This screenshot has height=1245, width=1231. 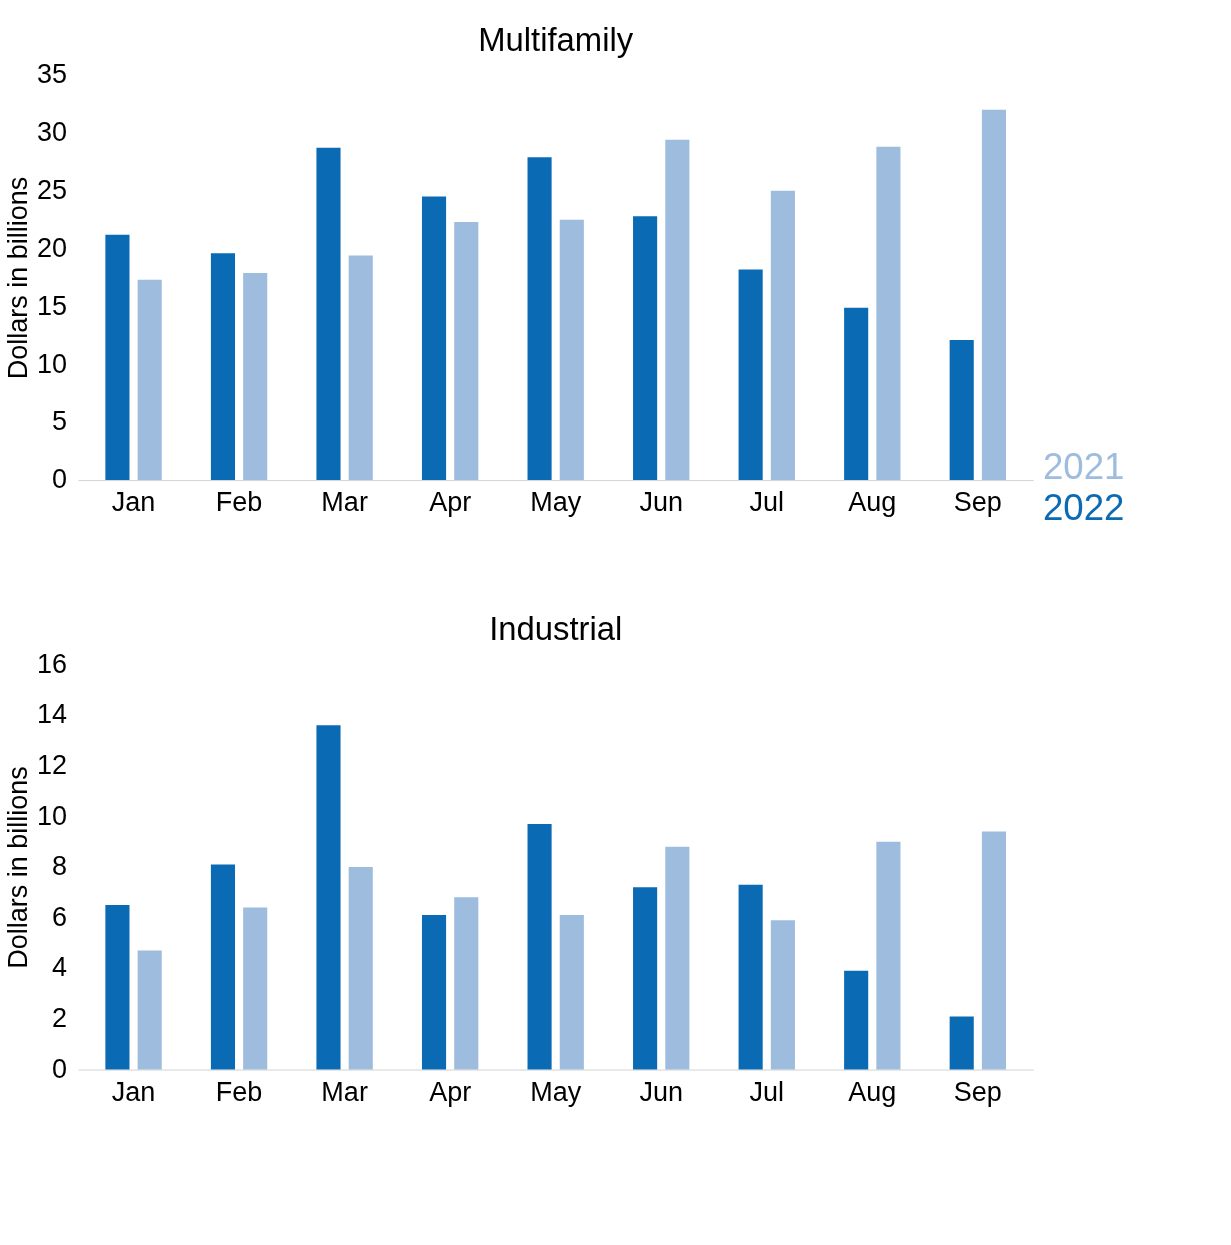 What do you see at coordinates (60, 967) in the screenshot?
I see `y-tick-label: 4` at bounding box center [60, 967].